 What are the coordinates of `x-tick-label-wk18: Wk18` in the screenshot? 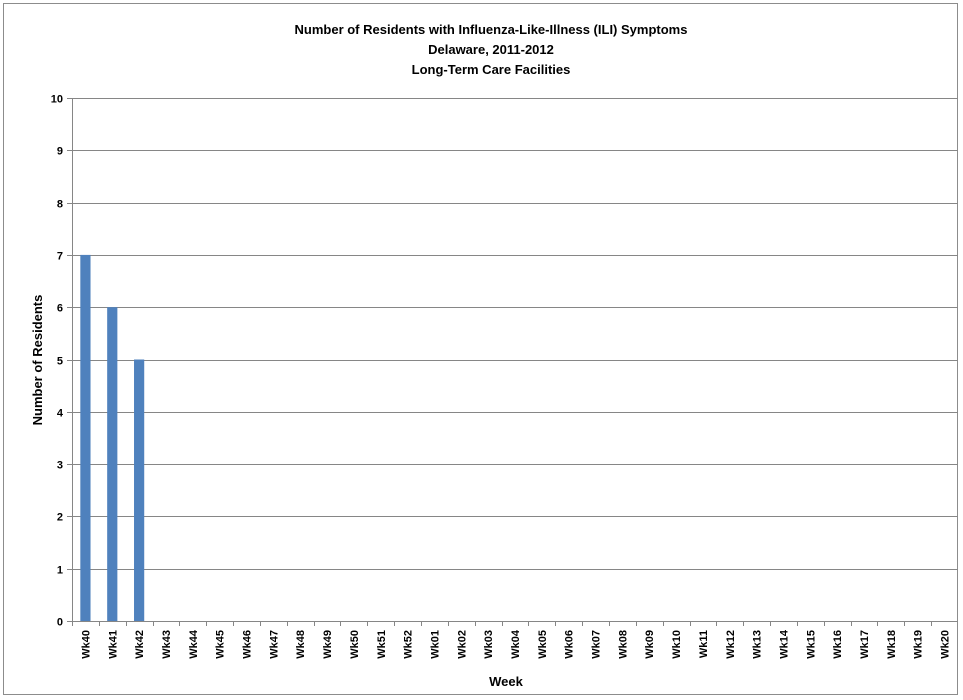 It's located at (892, 644).